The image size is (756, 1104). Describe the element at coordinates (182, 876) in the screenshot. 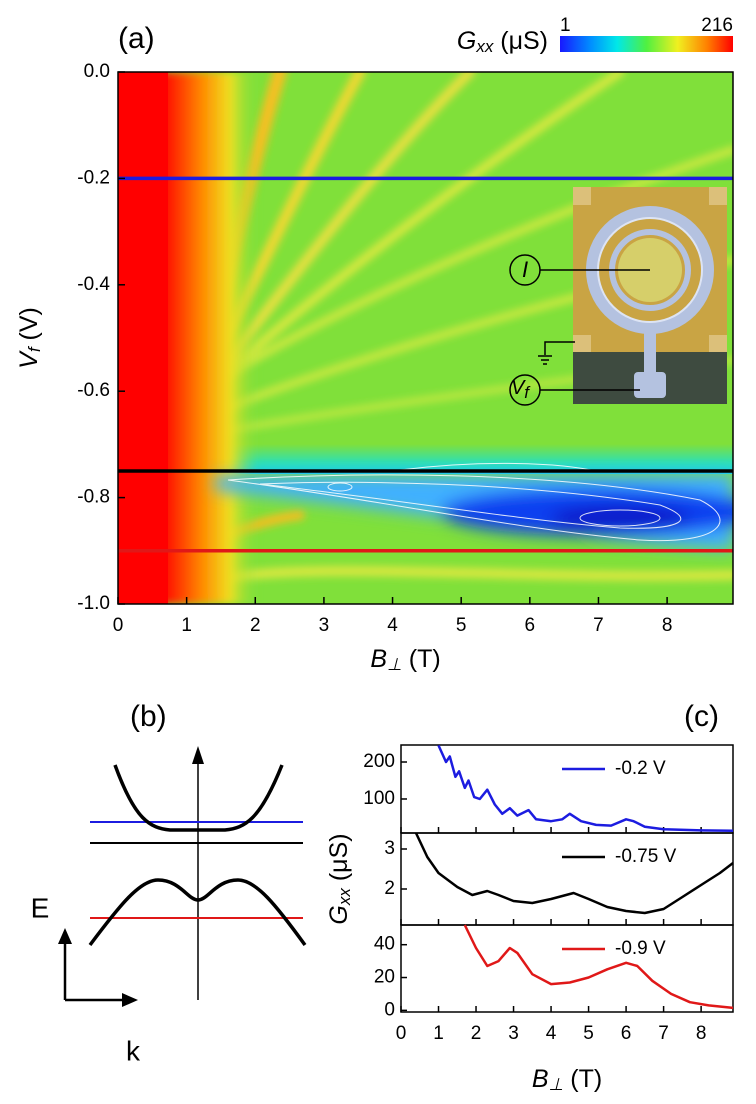

I see `band-diagram` at that location.